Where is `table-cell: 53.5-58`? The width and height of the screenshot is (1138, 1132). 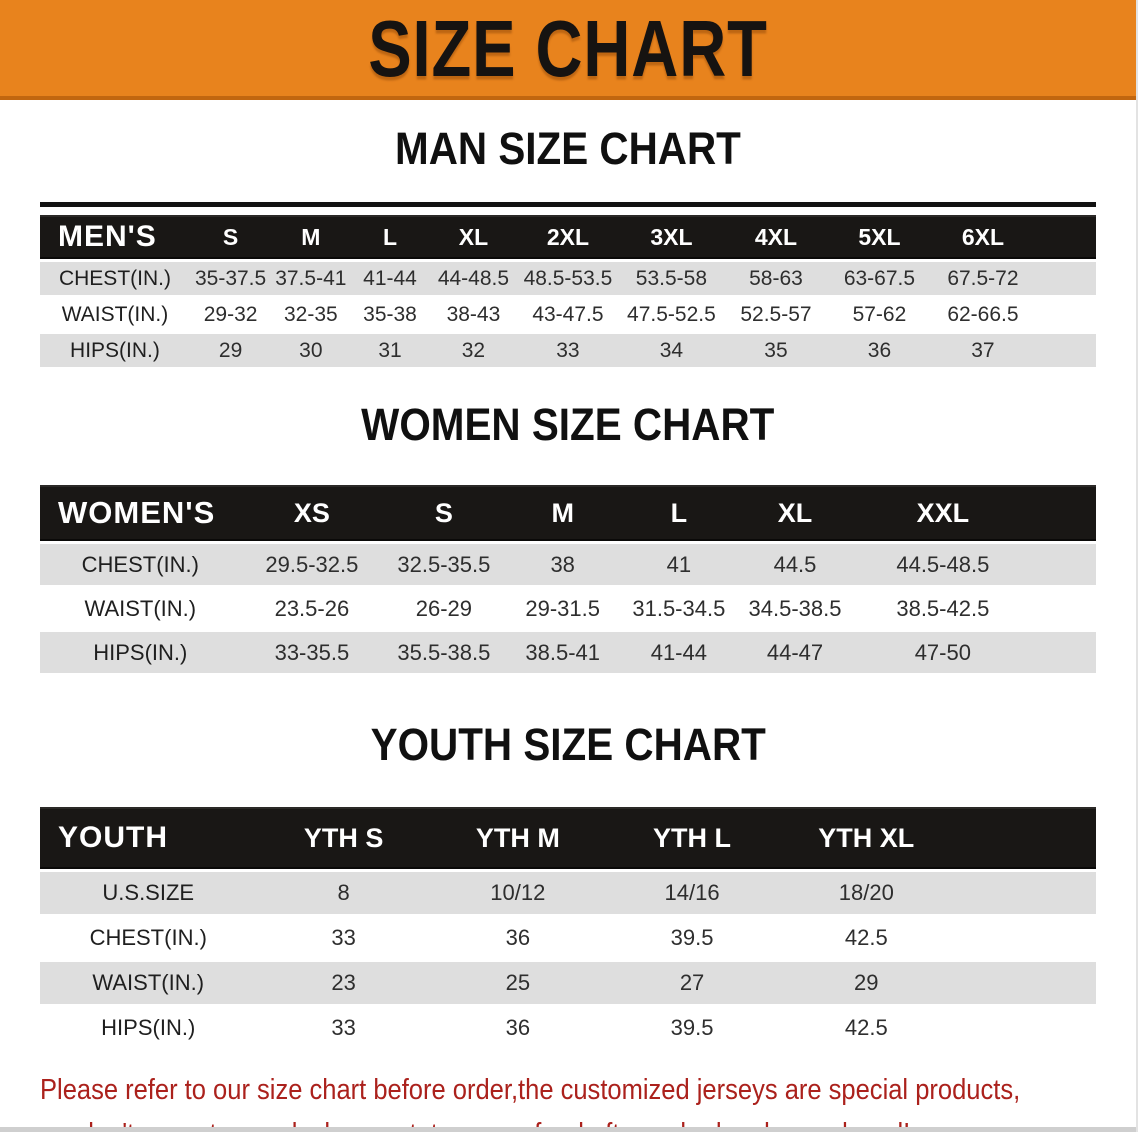 table-cell: 53.5-58 is located at coordinates (671, 278).